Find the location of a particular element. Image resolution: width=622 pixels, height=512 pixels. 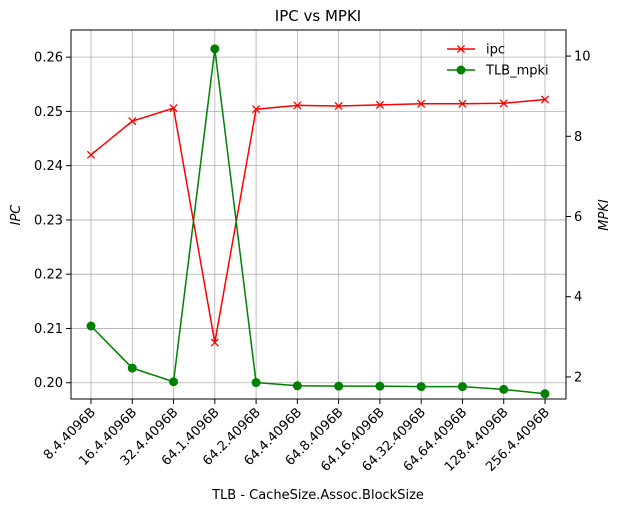

left-y-tick-label: 0.23 is located at coordinates (48, 220).